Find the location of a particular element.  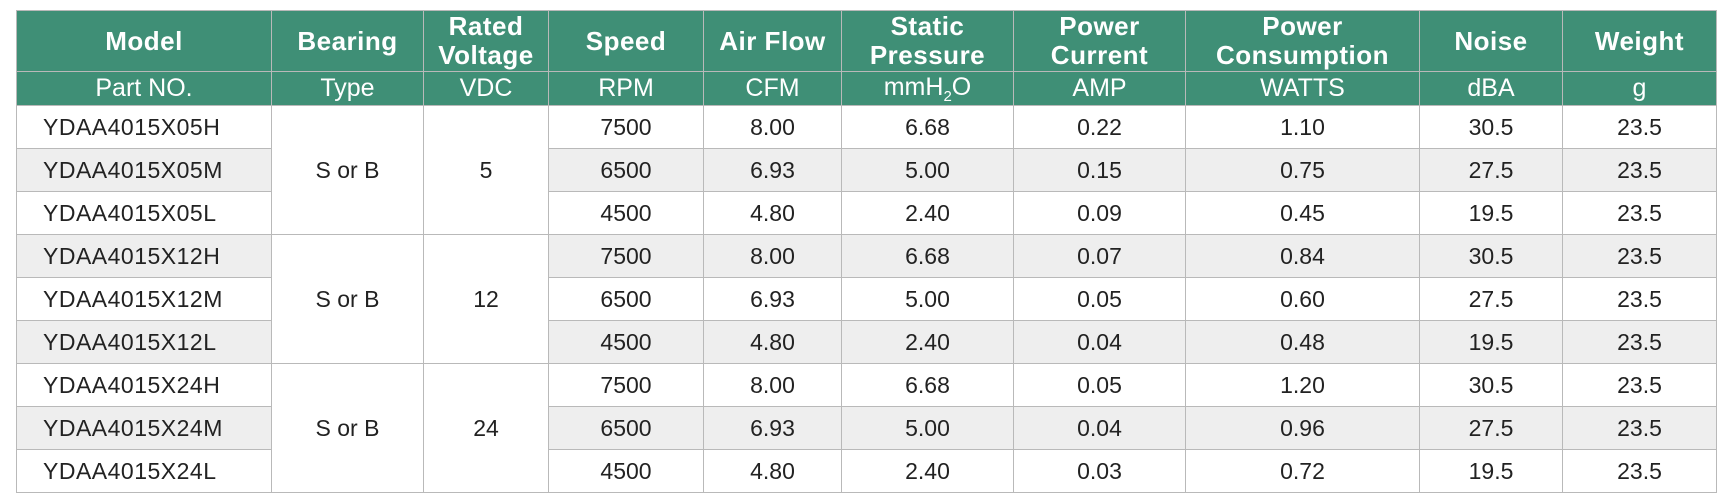

voltage-cell: 24 is located at coordinates (486, 428).